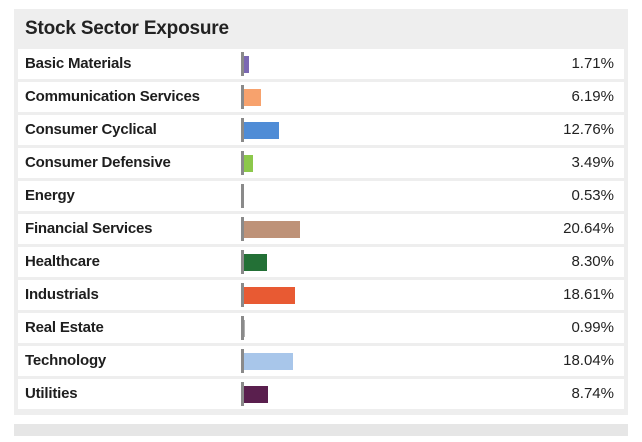 This screenshot has height=442, width=642. I want to click on sector-label: Basic Materials, so click(78, 63).